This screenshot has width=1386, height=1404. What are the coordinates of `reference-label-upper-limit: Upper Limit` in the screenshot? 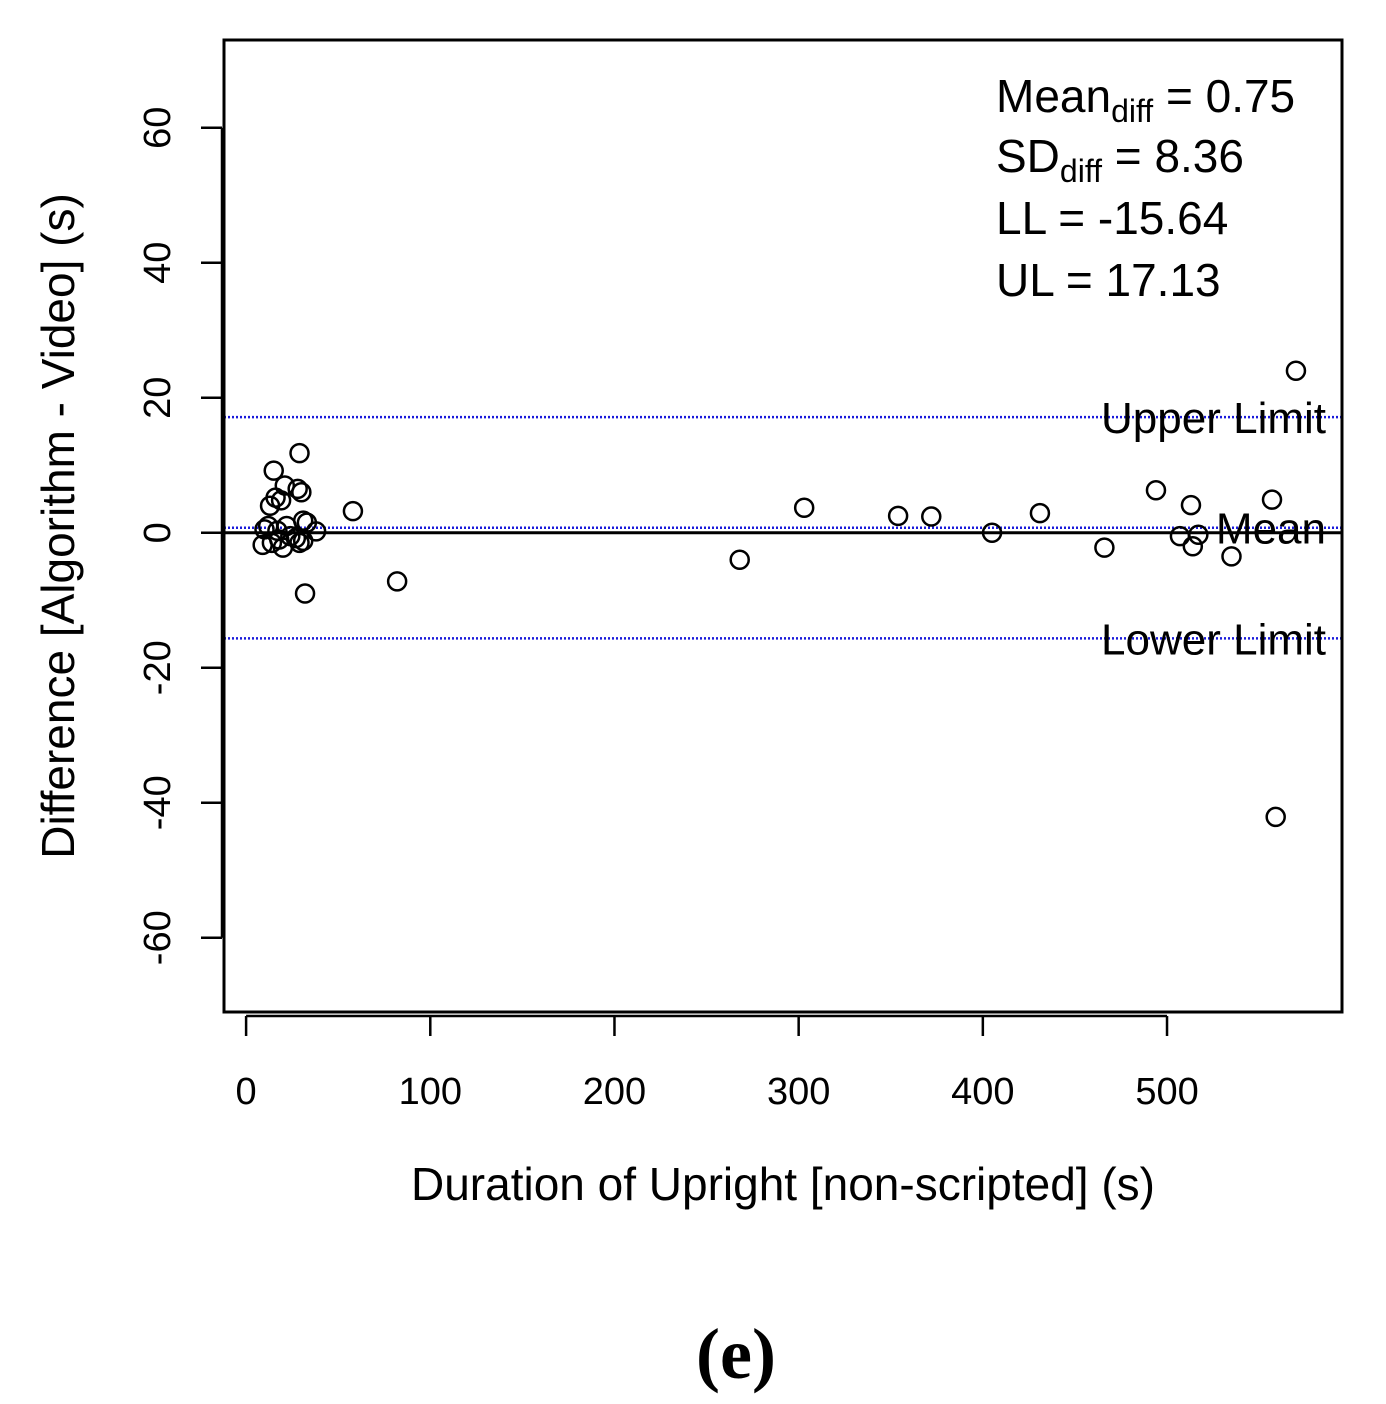 It's located at (1213, 418).